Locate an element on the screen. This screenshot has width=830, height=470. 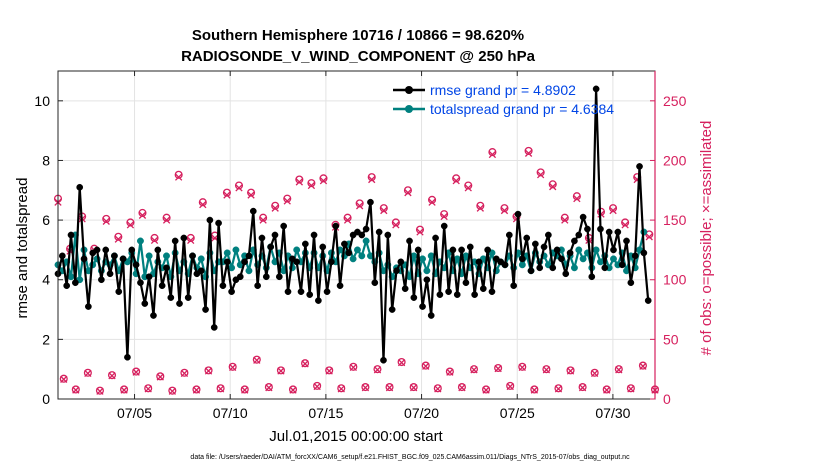
legend-marker-rmse is located at coordinates (409, 90).